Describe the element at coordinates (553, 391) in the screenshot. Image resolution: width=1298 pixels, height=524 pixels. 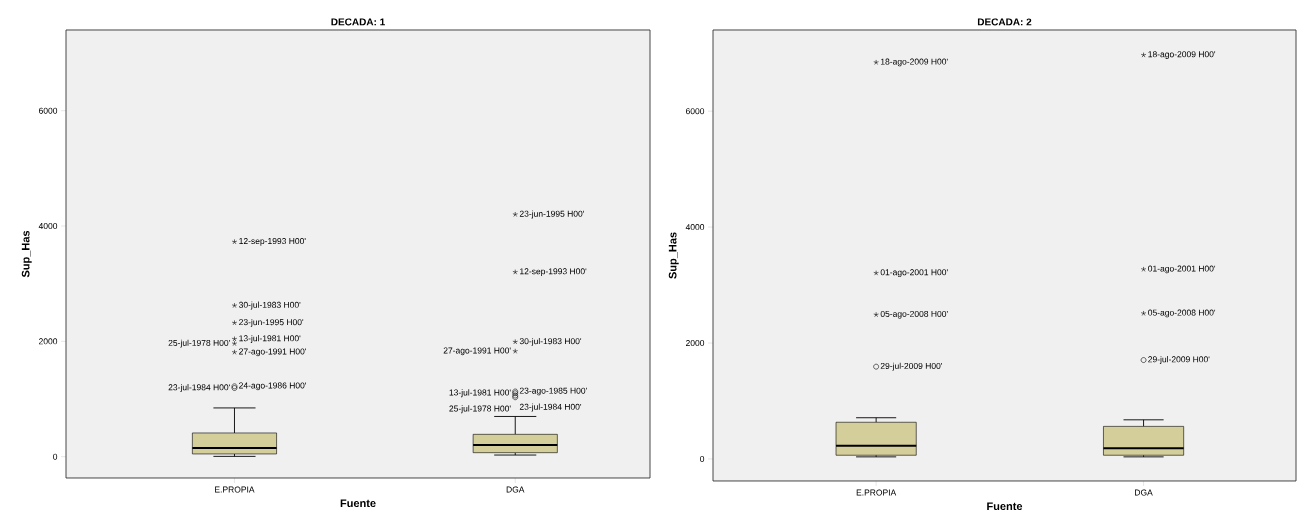
I see `annotation: 23-ago-1985 H00'` at that location.